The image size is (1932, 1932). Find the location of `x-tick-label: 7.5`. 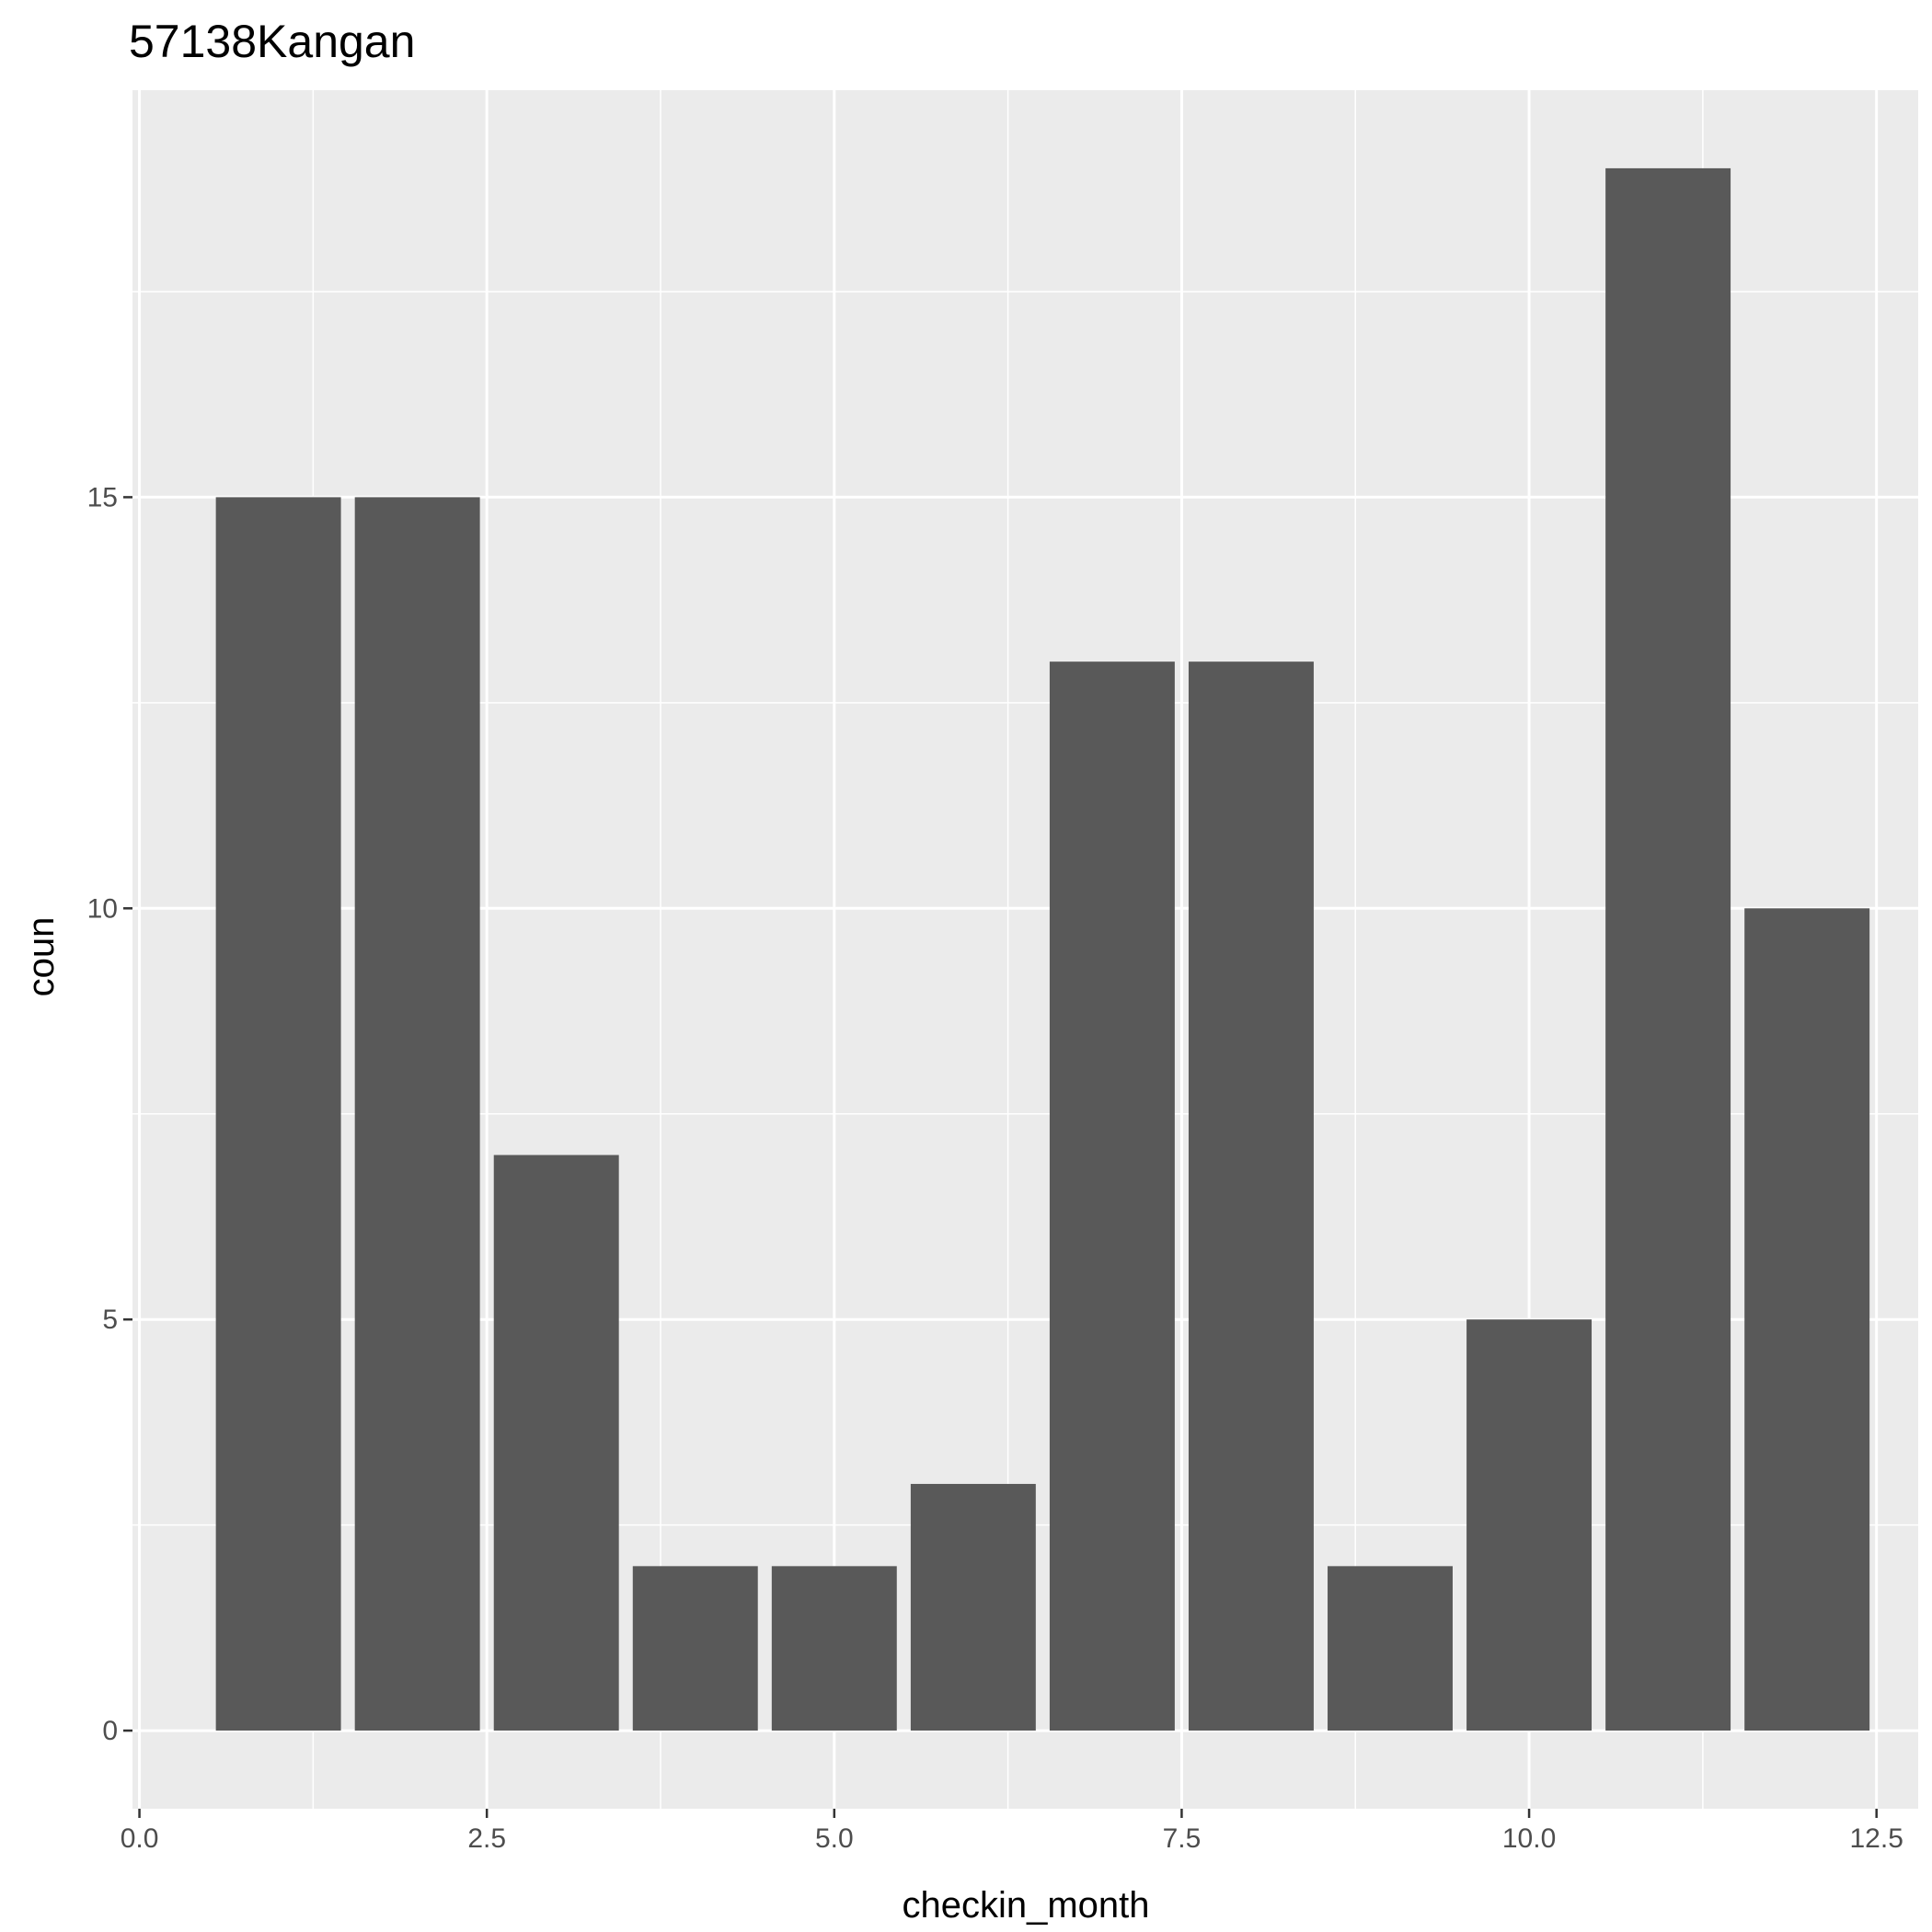

x-tick-label: 7.5 is located at coordinates (1182, 1838).